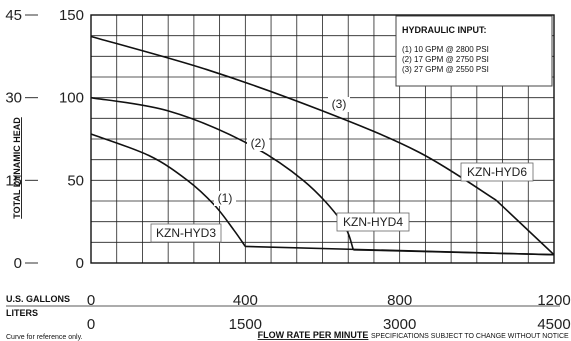  I want to click on x-tick-label-primary: 1200, so click(553, 300).